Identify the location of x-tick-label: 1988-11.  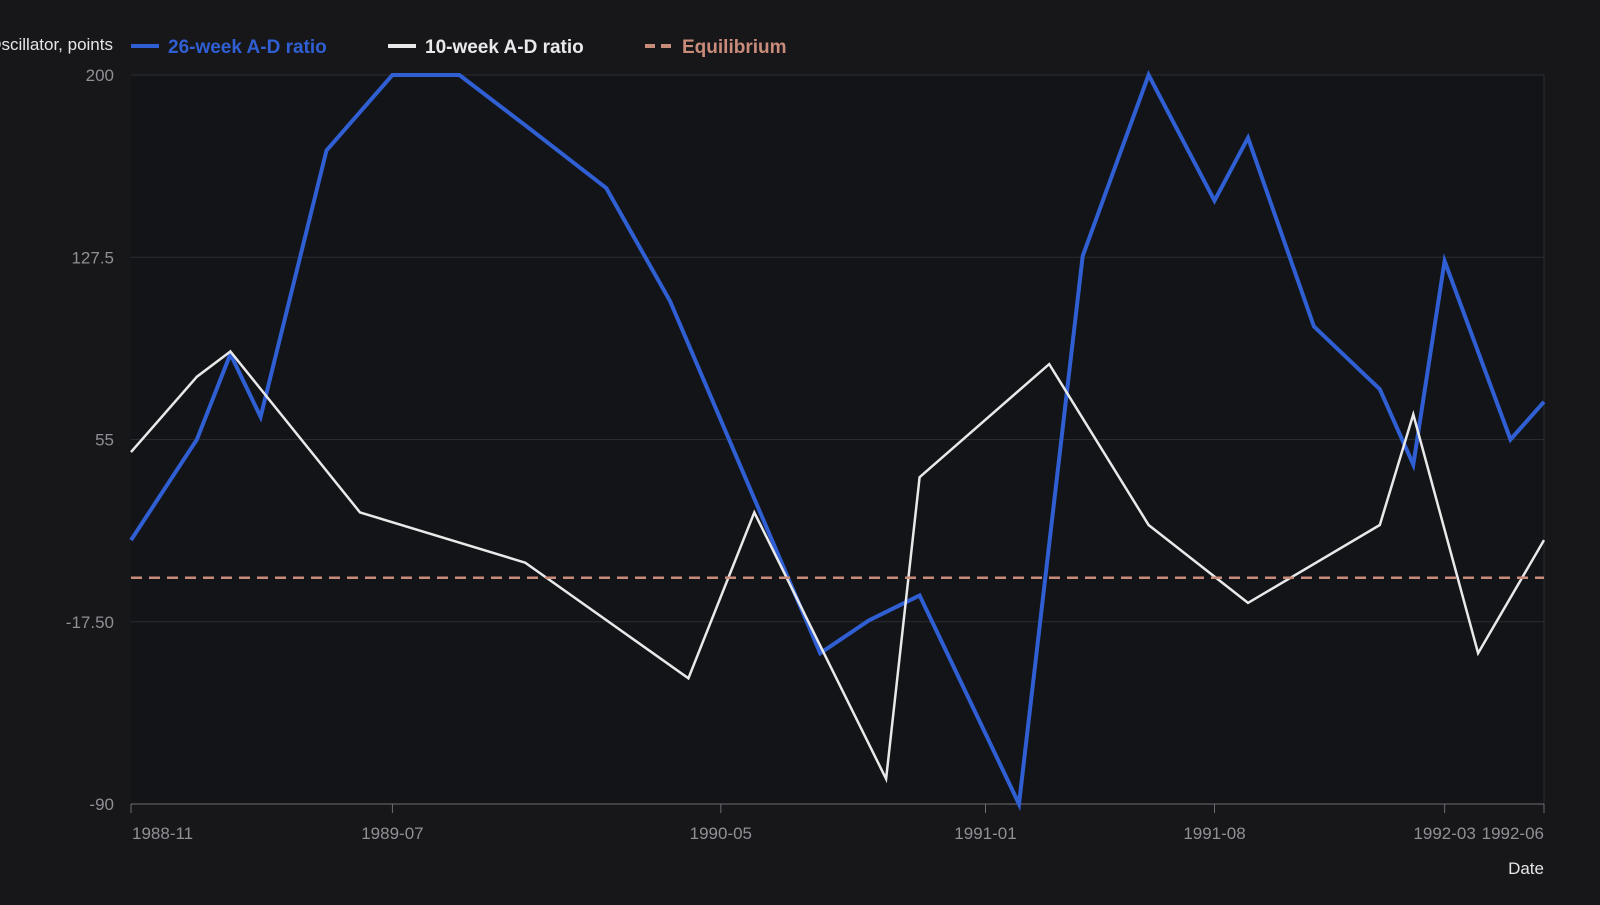
(162, 833).